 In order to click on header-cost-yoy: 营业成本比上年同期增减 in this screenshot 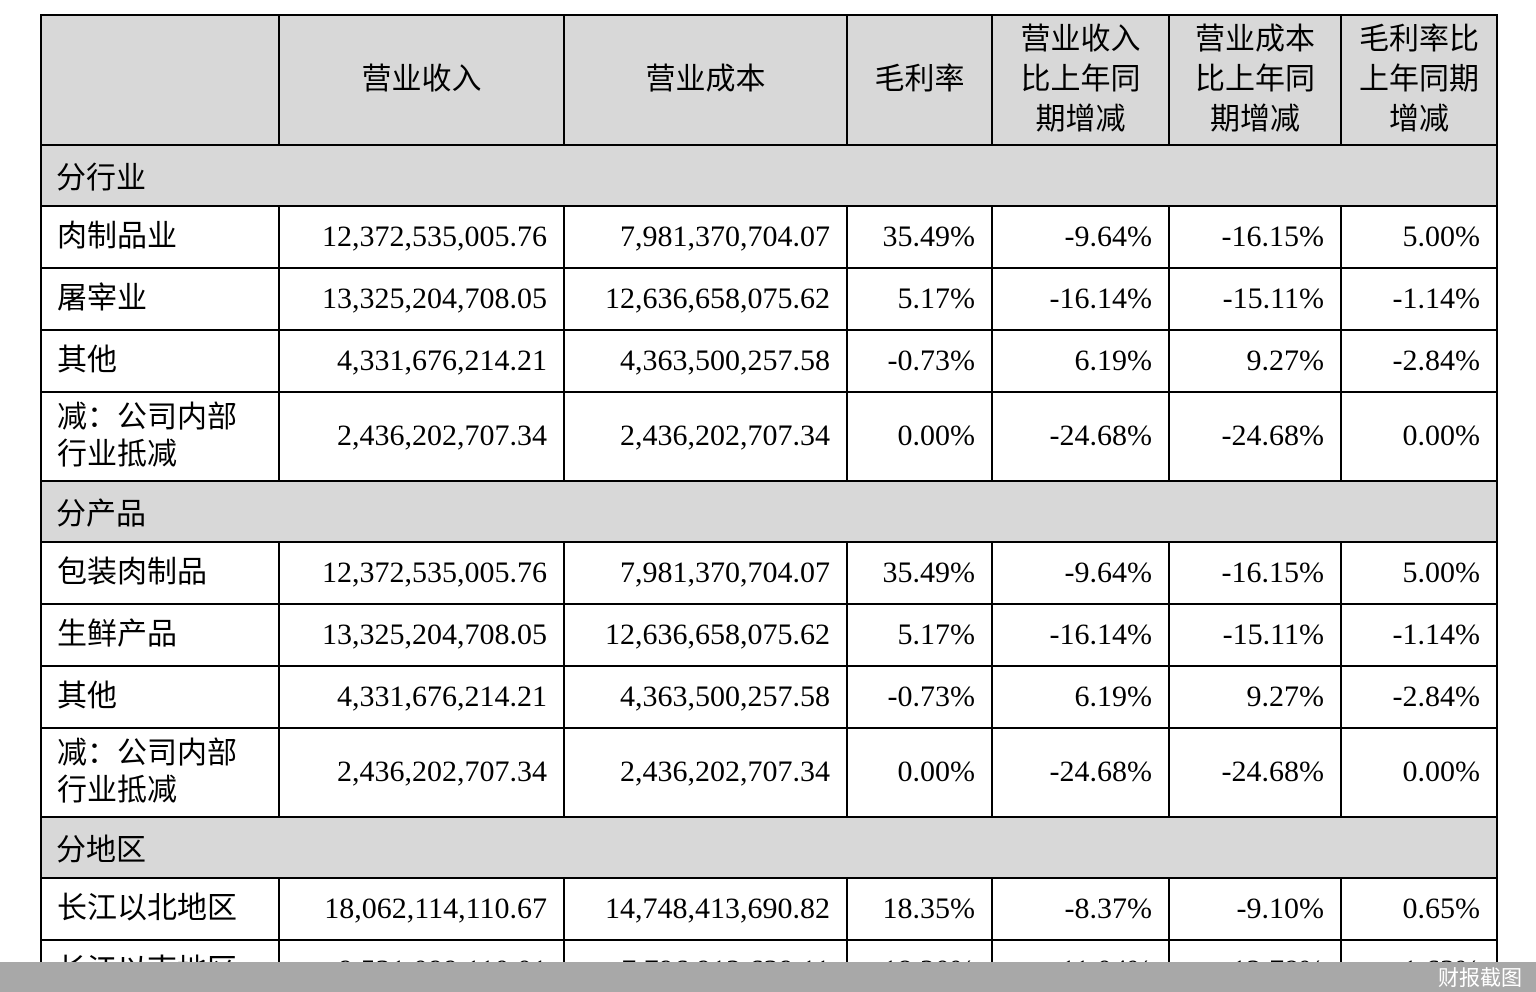, I will do `click(1255, 80)`.